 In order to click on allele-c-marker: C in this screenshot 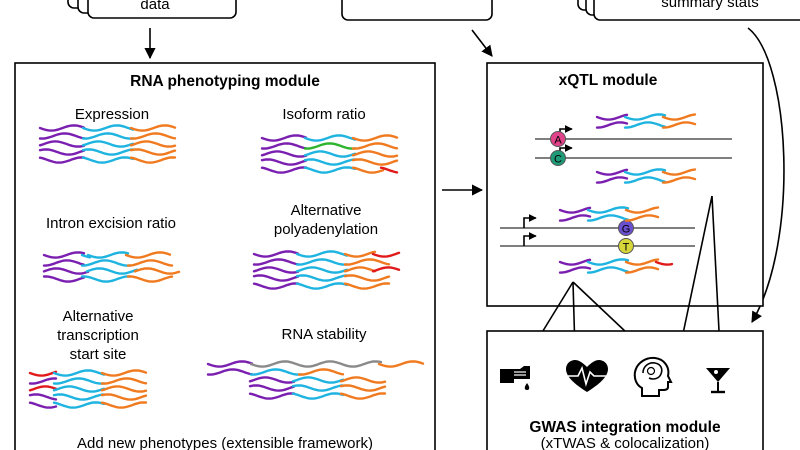, I will do `click(558, 158)`.